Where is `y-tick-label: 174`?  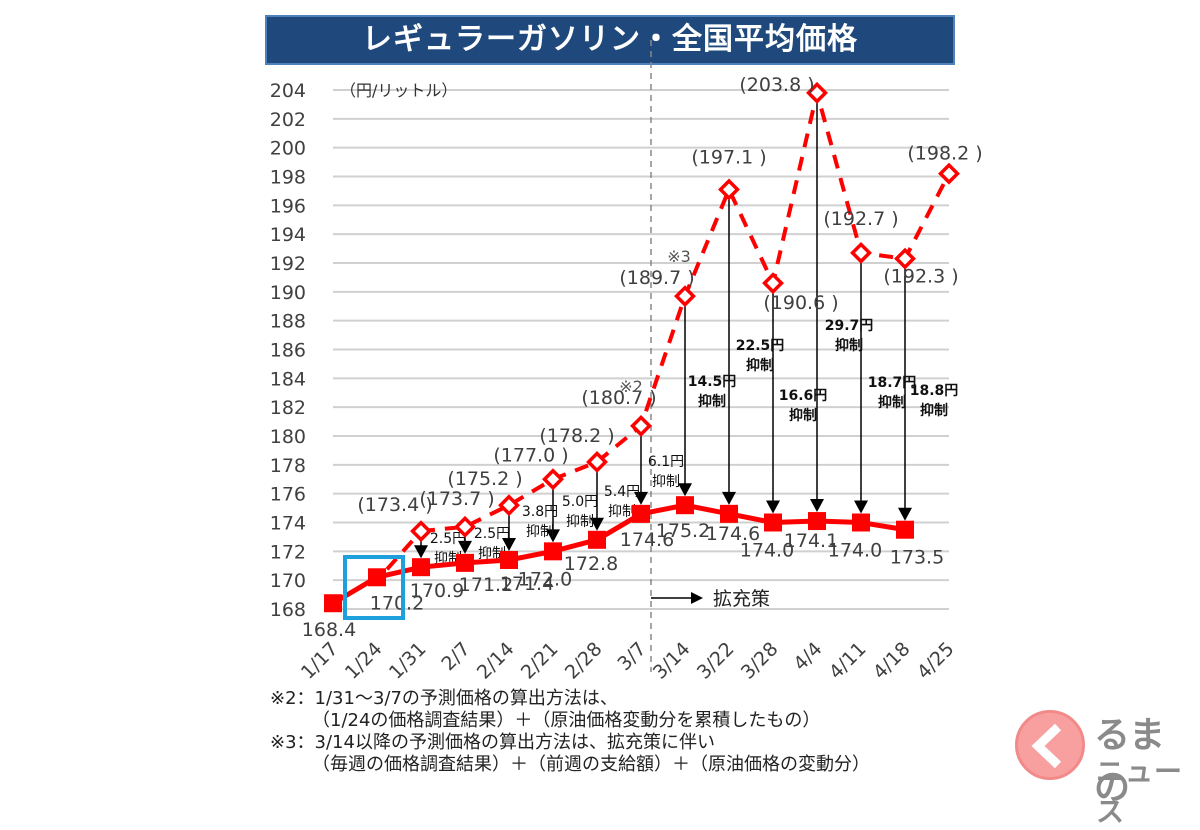
y-tick-label: 174 is located at coordinates (288, 524).